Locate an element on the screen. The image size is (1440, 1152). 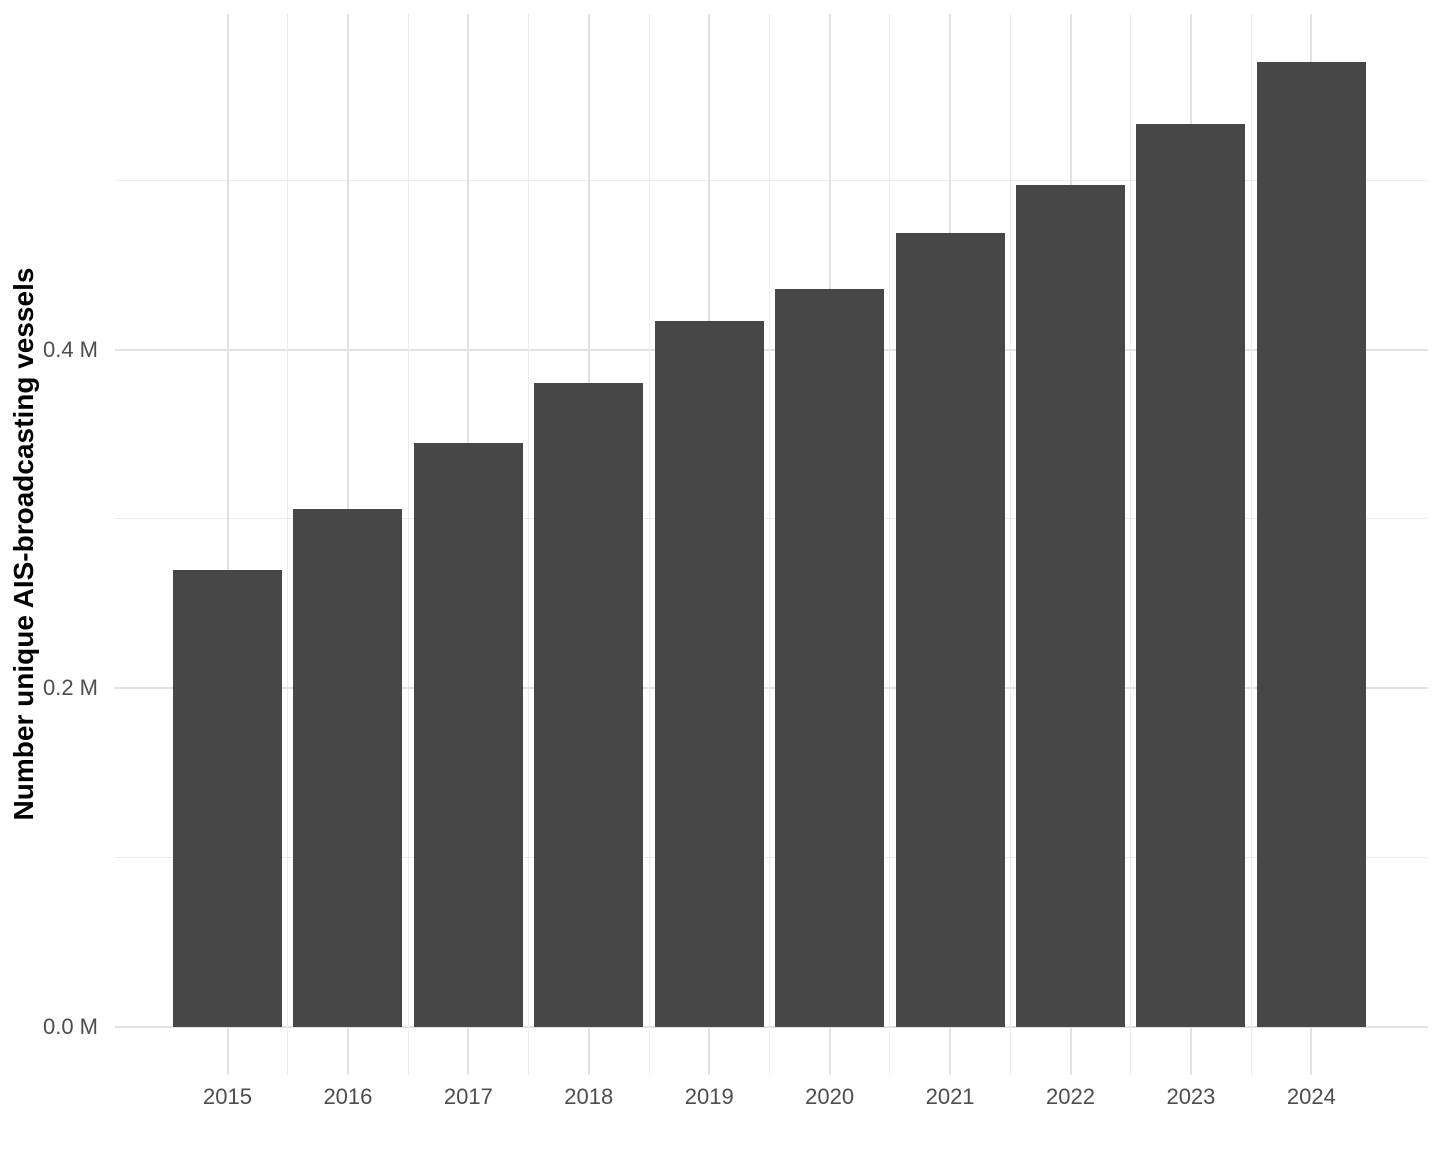
x-tick-label: 2021 is located at coordinates (950, 1096).